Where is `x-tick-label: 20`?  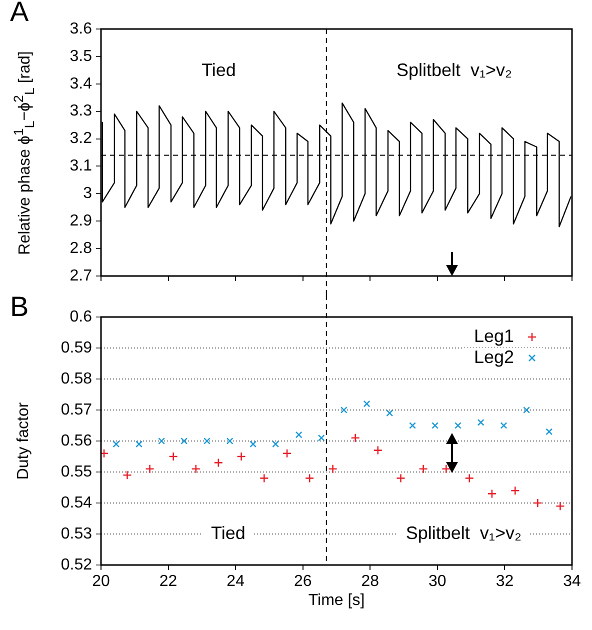
x-tick-label: 20 is located at coordinates (101, 581).